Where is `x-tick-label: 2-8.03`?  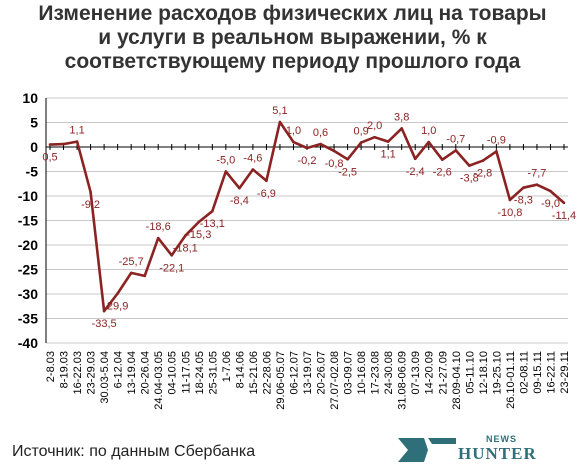 x-tick-label: 2-8.03 is located at coordinates (51, 366).